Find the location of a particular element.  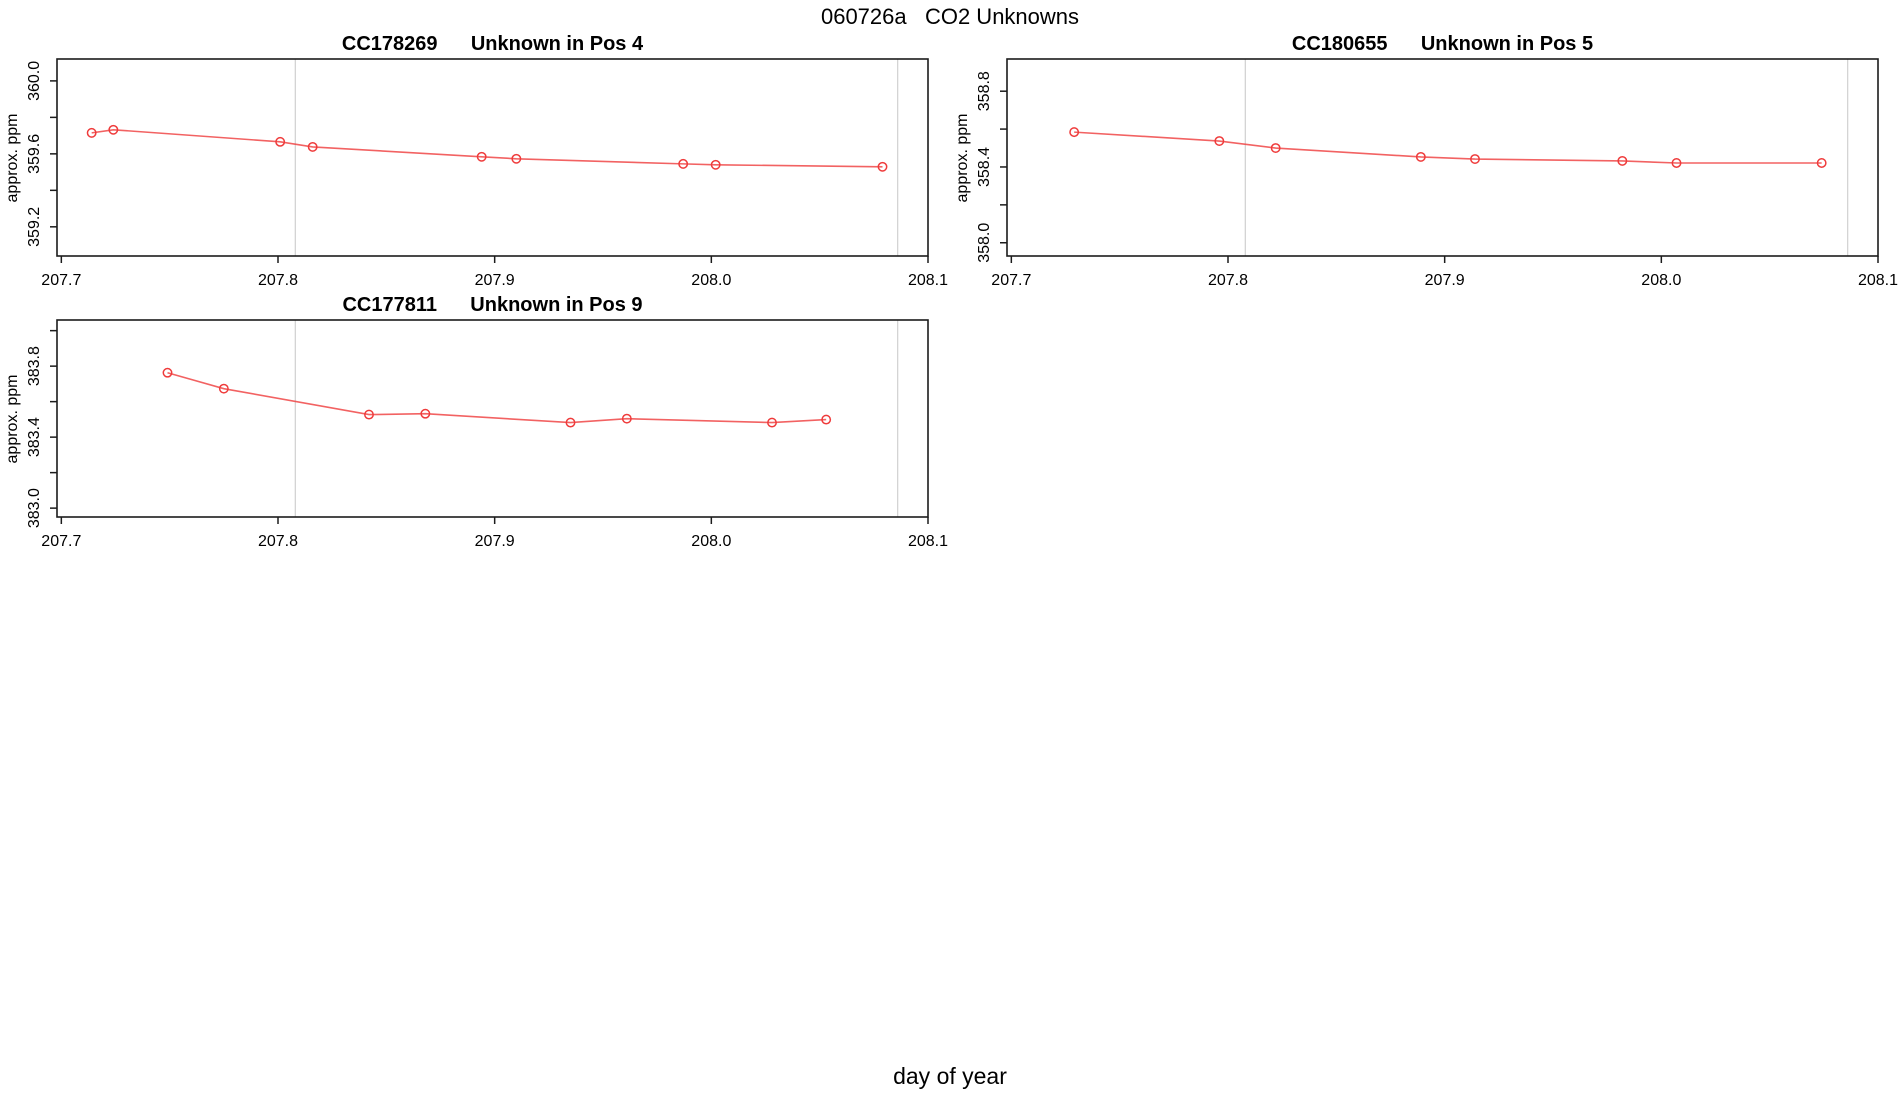

y-tick-label: 360.0 is located at coordinates (34, 81).